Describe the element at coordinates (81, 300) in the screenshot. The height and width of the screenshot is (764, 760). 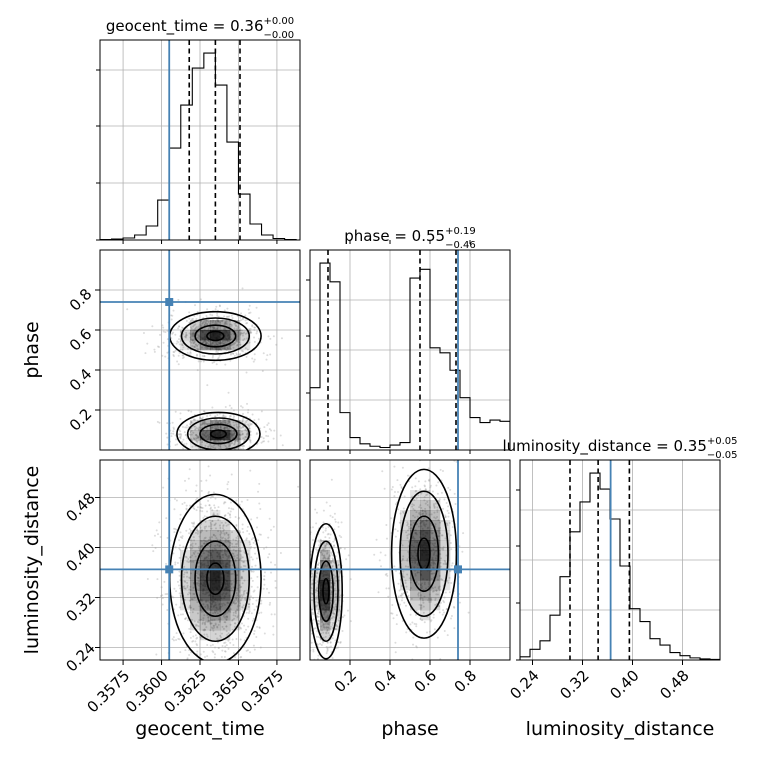
I see `y-tick-label: 0.8` at that location.